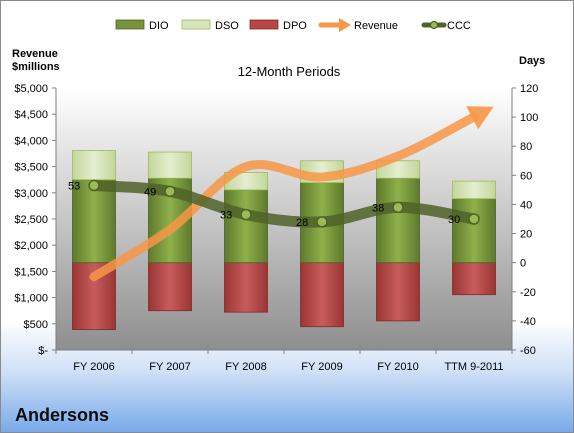  I want to click on legend-item-dpo: DPO, so click(278, 25).